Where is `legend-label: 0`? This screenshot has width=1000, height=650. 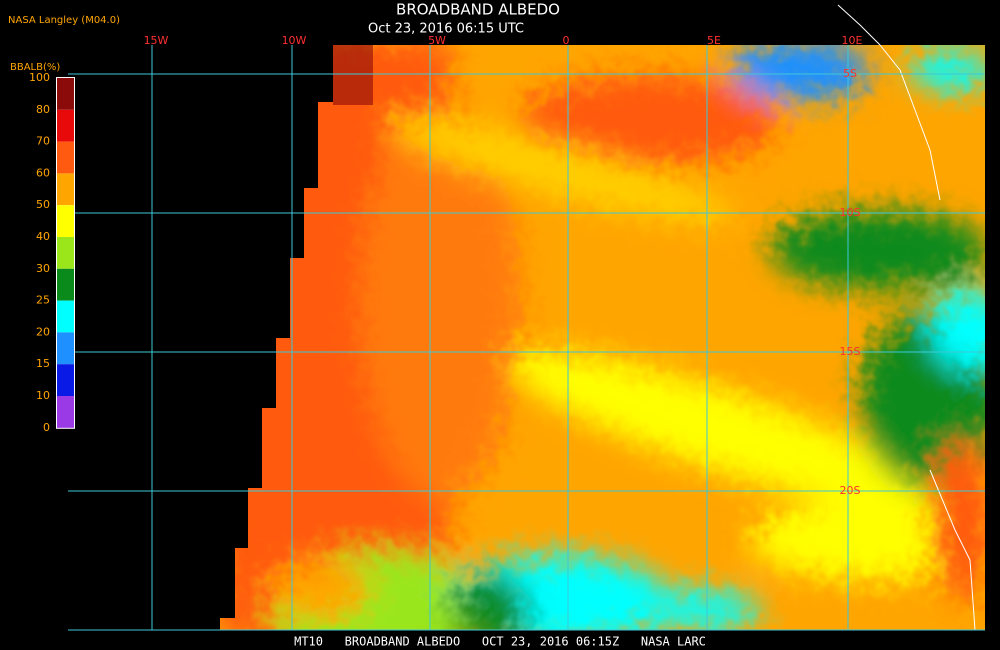 legend-label: 0 is located at coordinates (46, 427).